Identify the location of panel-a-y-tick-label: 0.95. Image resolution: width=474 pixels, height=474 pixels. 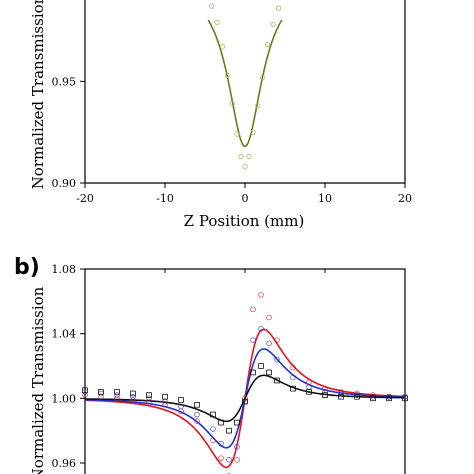
(64, 81).